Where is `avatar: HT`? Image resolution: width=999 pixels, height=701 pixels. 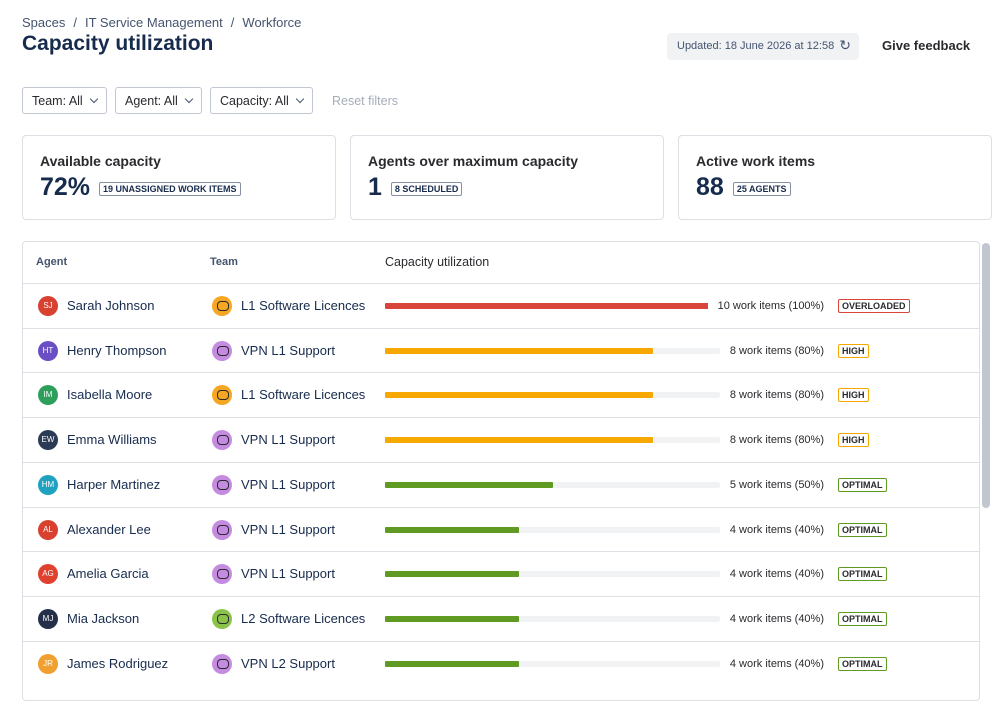 avatar: HT is located at coordinates (48, 350).